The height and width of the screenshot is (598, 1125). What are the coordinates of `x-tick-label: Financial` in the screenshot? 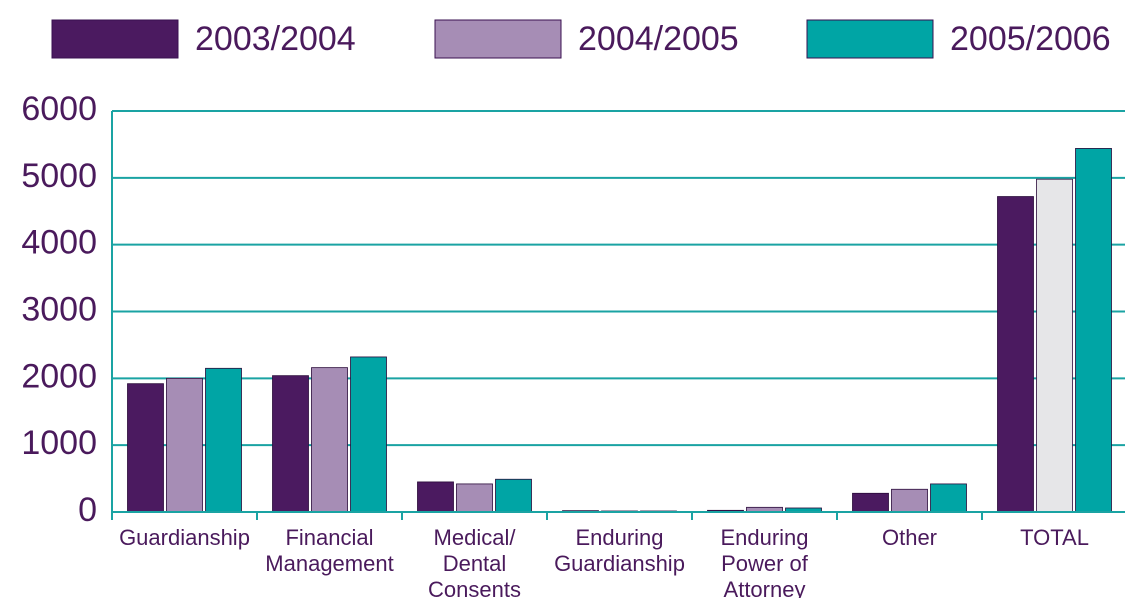 It's located at (329, 537).